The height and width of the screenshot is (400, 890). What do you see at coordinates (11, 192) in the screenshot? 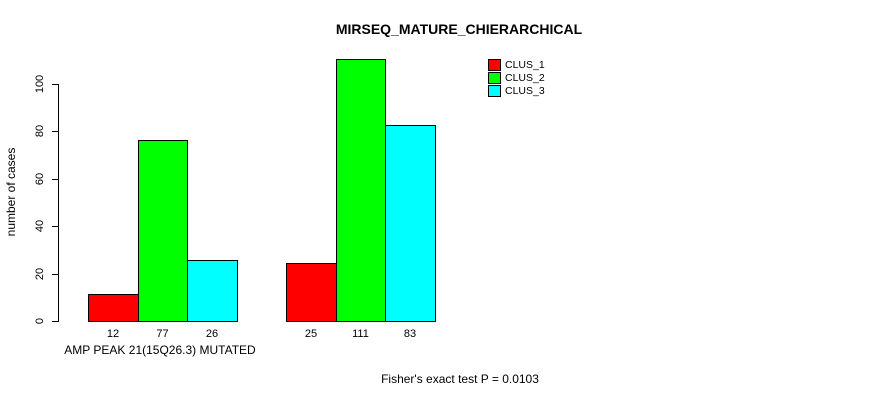
I see `y-axis-title: number of cases` at bounding box center [11, 192].